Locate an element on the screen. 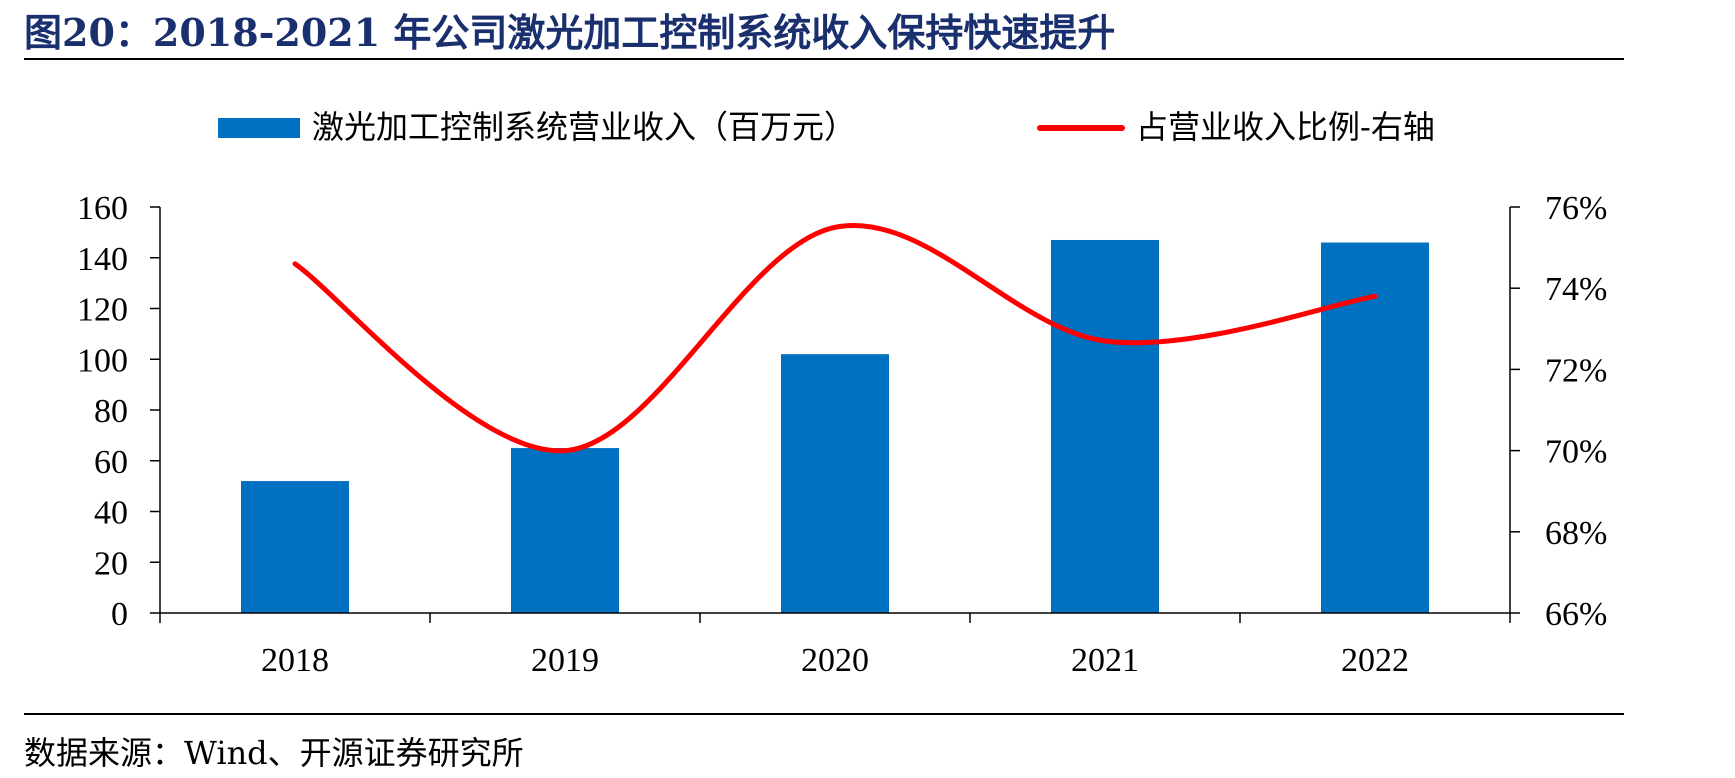 Image resolution: width=1735 pixels, height=778 pixels. left-tick-label: 100 is located at coordinates (102, 360).